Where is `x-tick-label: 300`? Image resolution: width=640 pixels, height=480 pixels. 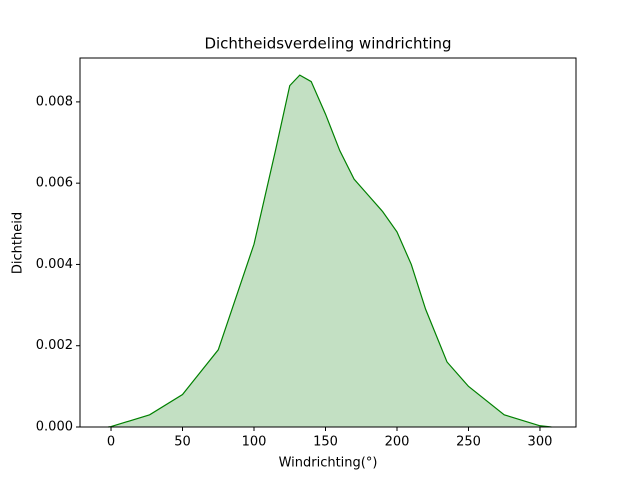 x-tick-label: 300 is located at coordinates (540, 442).